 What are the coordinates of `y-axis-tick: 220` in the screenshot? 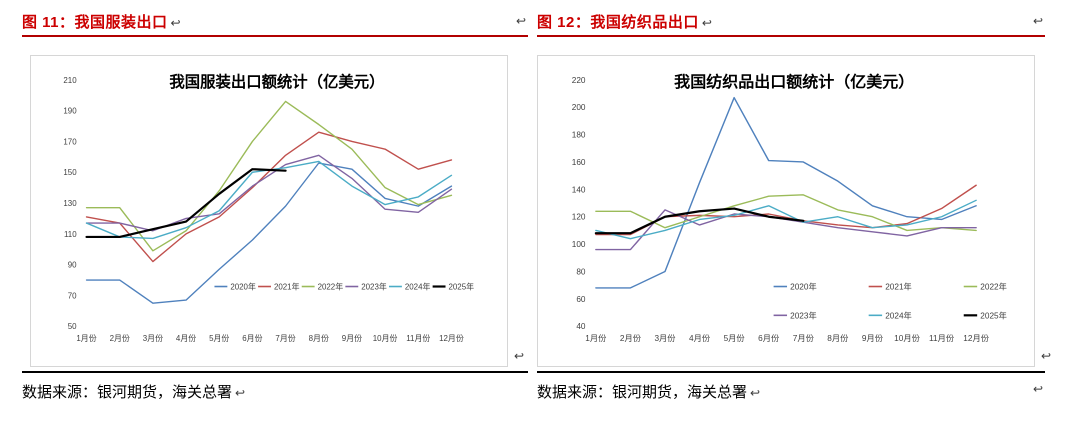 It's located at (579, 80).